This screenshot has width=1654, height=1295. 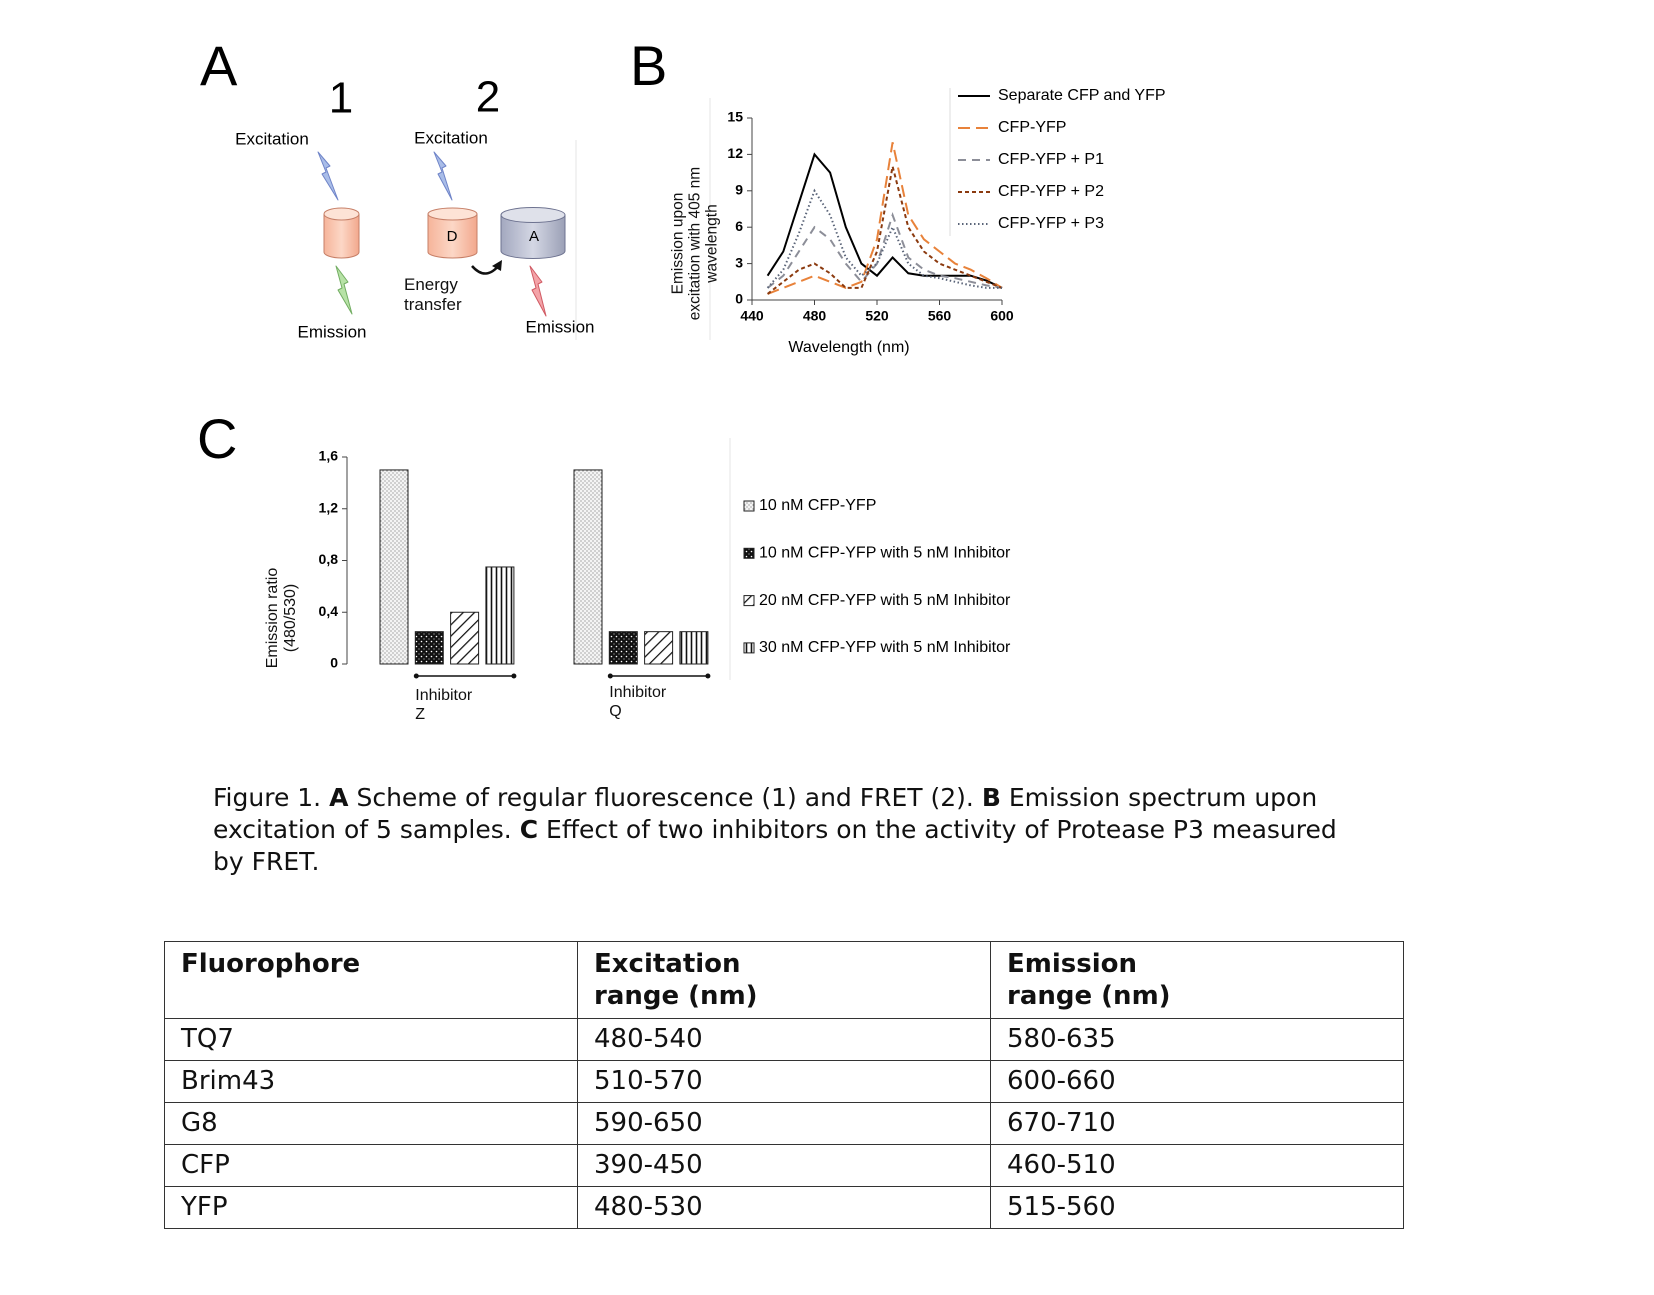 What do you see at coordinates (885, 600) in the screenshot?
I see `legend-label: 20 nM CFP-YFP with 5 nM Inhibitor` at bounding box center [885, 600].